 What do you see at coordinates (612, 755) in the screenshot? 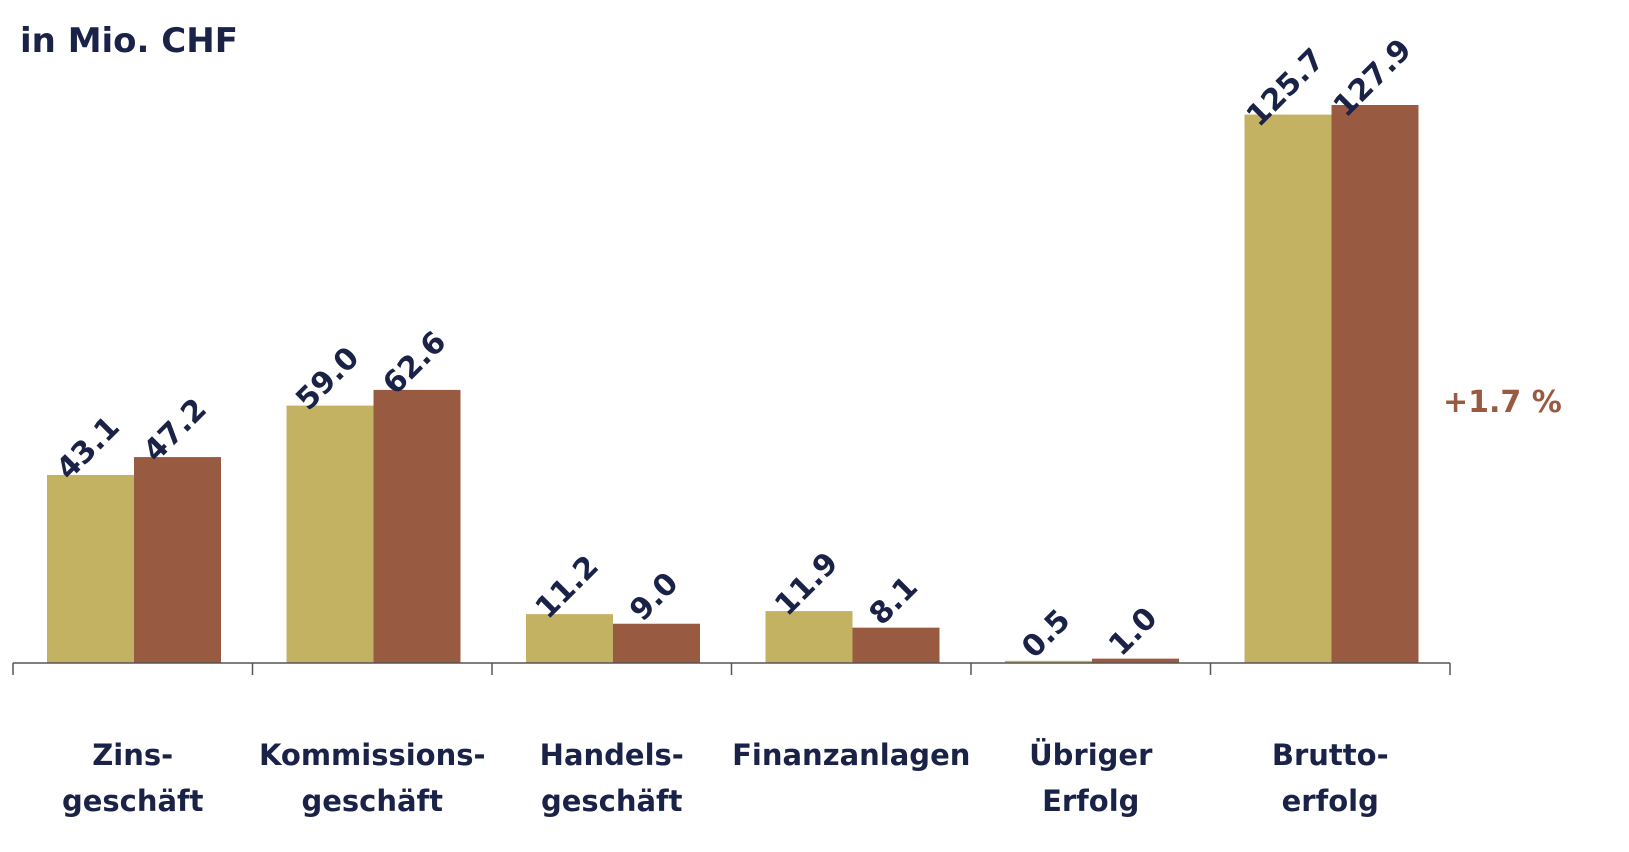
I see `x-tick-label: Handels-` at bounding box center [612, 755].